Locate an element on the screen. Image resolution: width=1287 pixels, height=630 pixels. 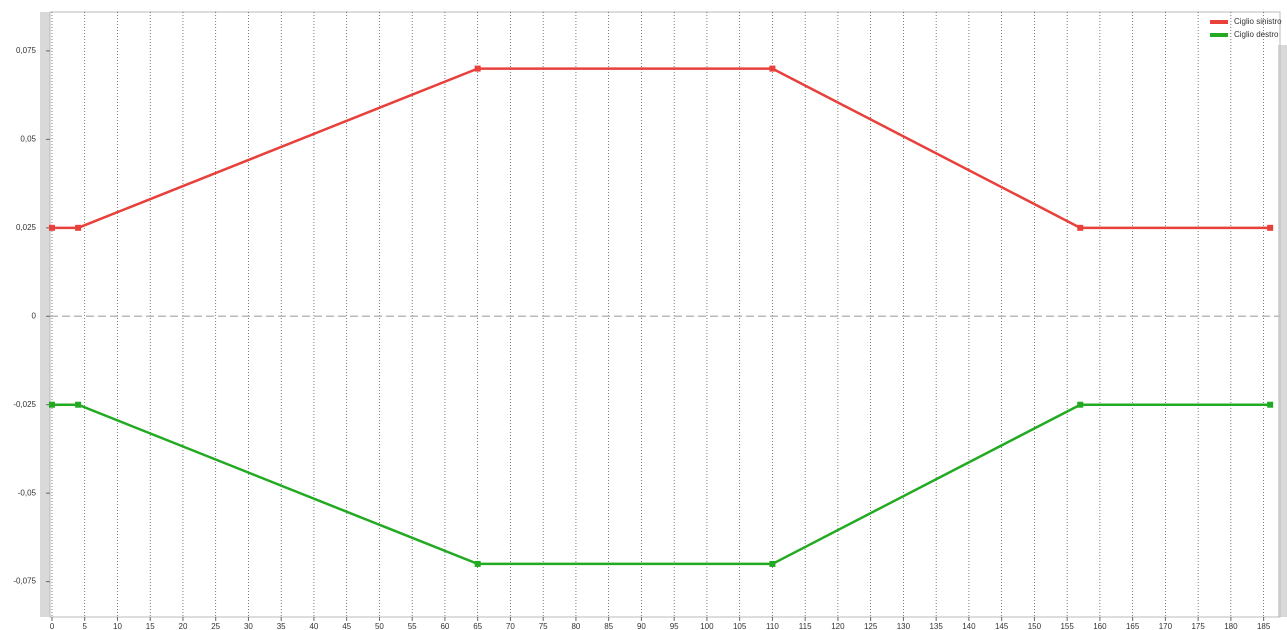
x-tick-label: 95 is located at coordinates (674, 626).